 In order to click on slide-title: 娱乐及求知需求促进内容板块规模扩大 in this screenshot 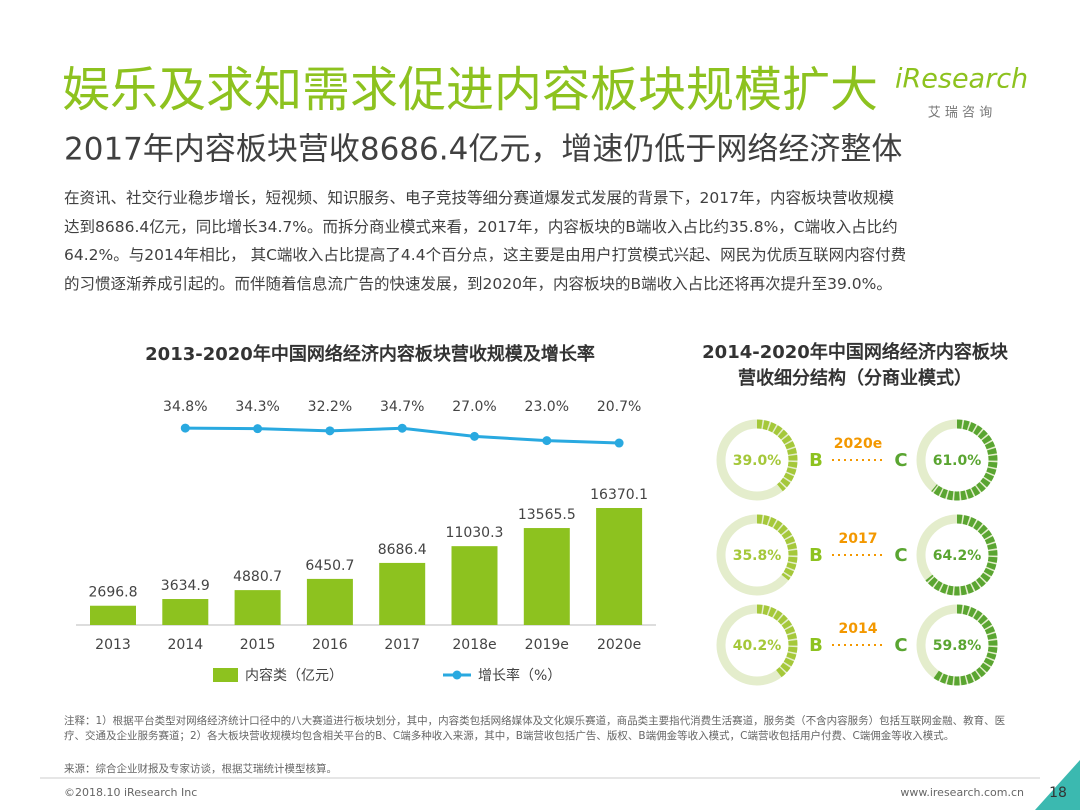, I will do `click(470, 90)`.